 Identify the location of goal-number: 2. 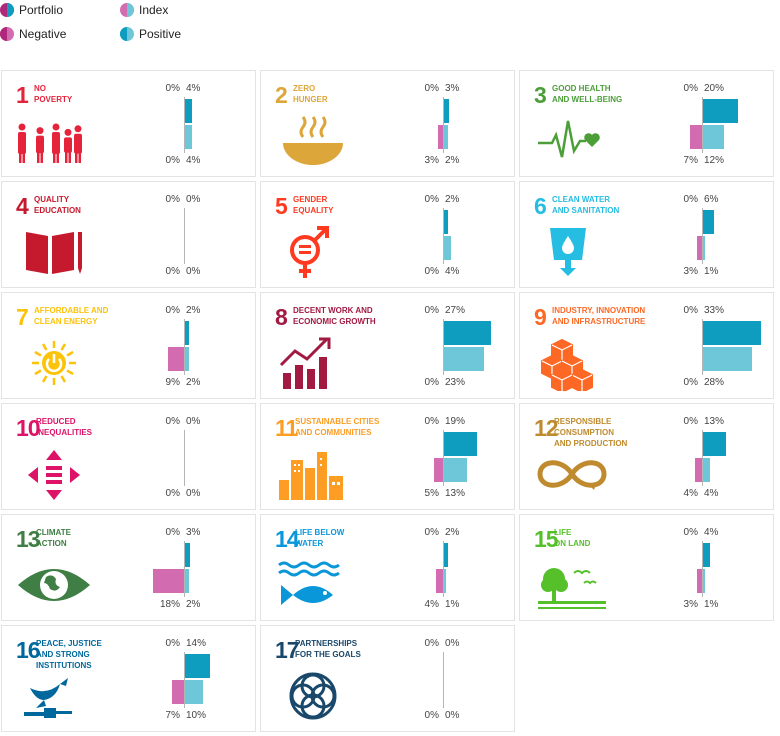
(281, 95).